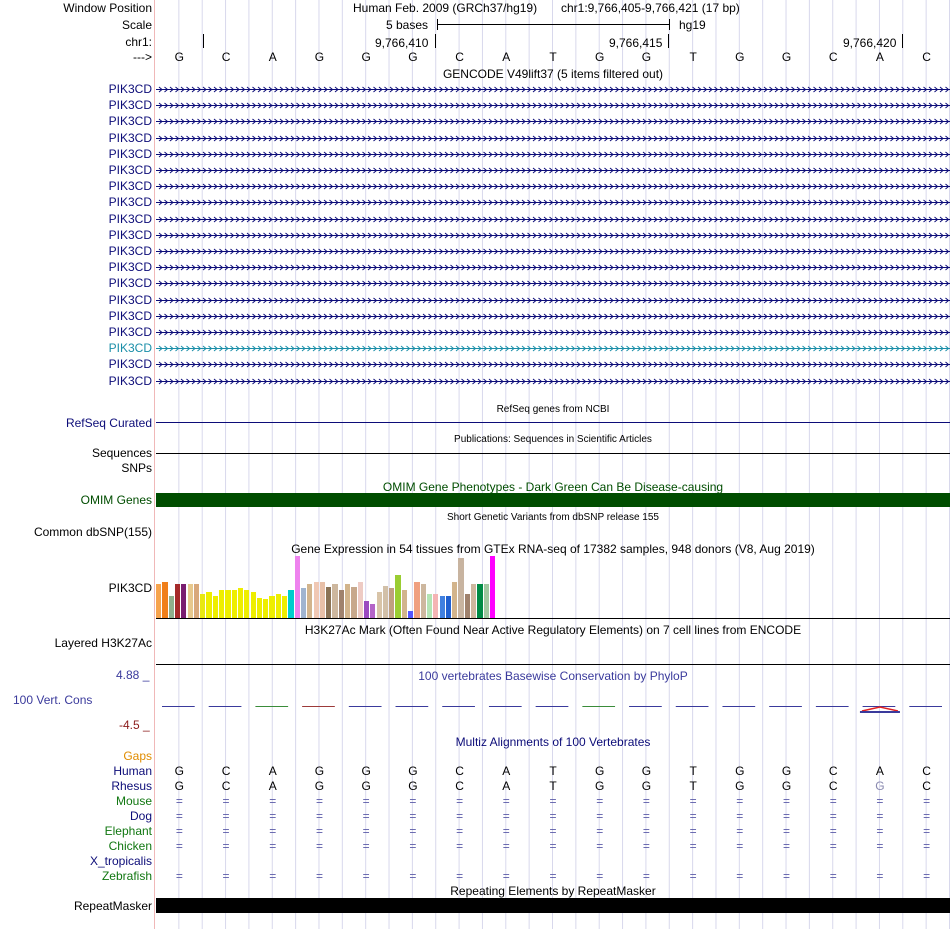 The image size is (950, 929). Describe the element at coordinates (553, 706) in the screenshot. I see `phylop-signal` at that location.